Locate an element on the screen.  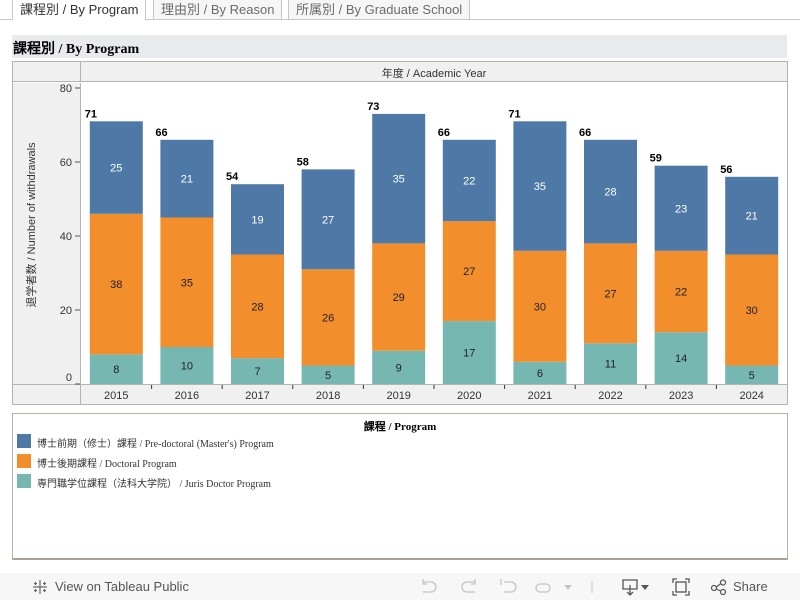
column-header: 年度 / Academic Year is located at coordinates (434, 74).